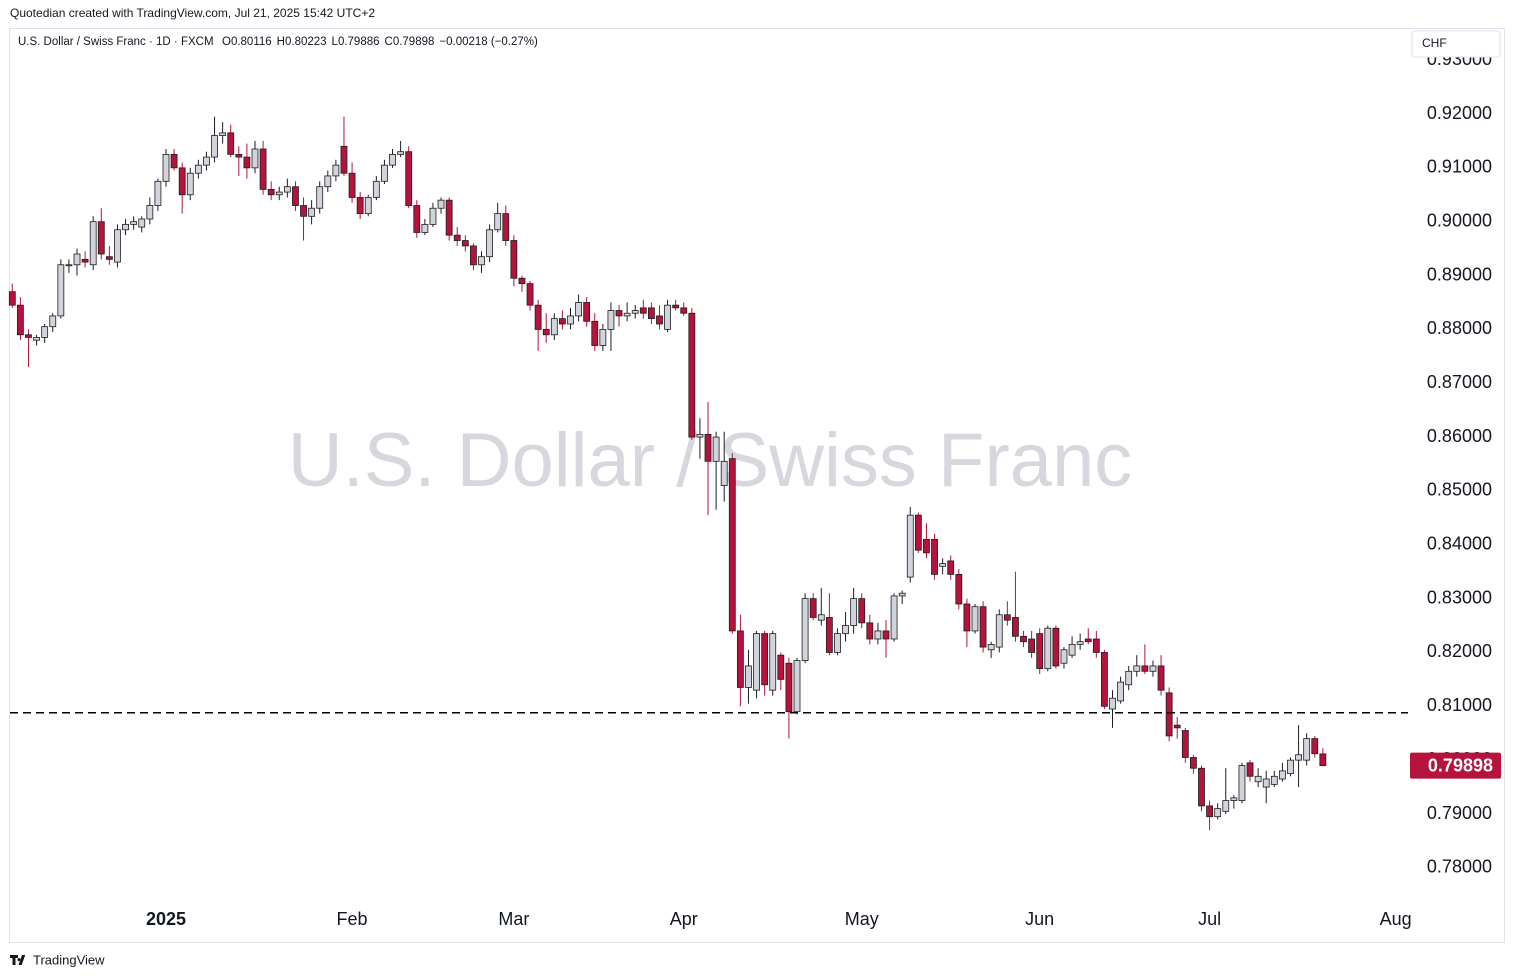 This screenshot has height=979, width=1515. What do you see at coordinates (1459, 705) in the screenshot?
I see `y-tick-label: 0.81000` at bounding box center [1459, 705].